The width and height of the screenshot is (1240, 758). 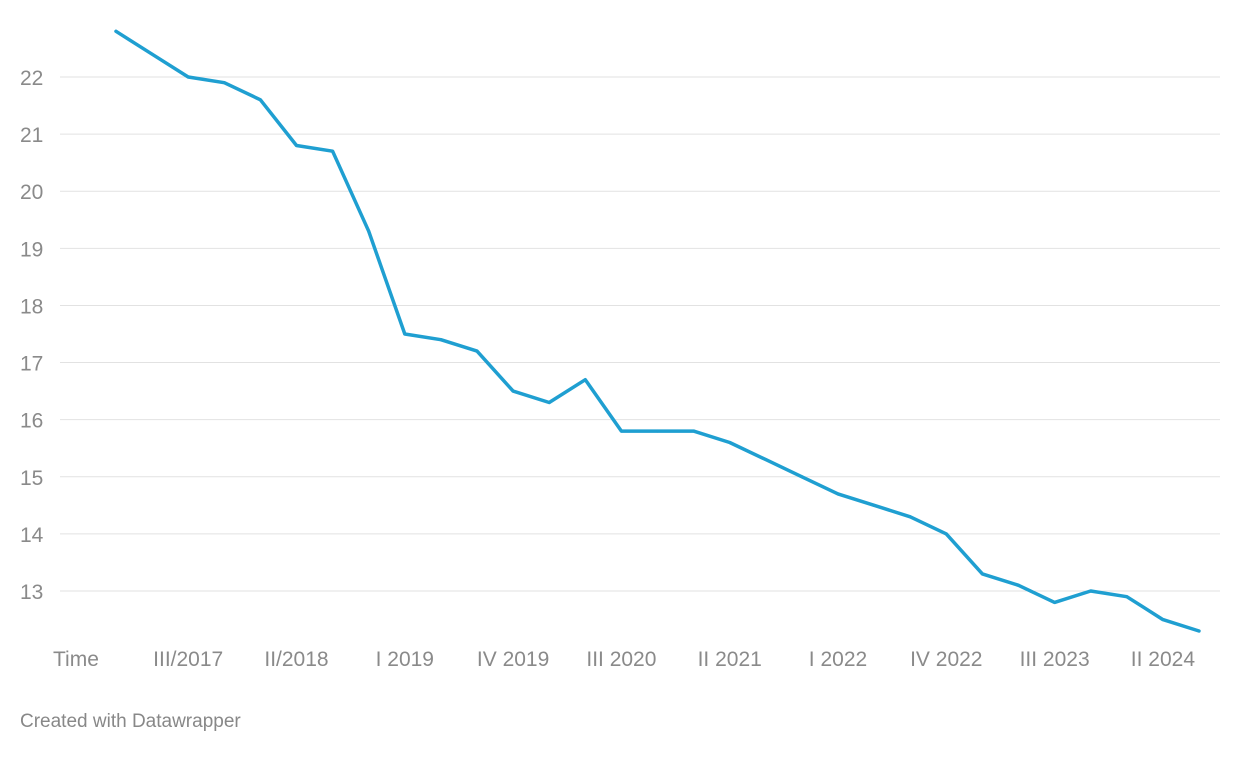 I want to click on x-tick-label-1: III/2017, so click(x=188, y=659).